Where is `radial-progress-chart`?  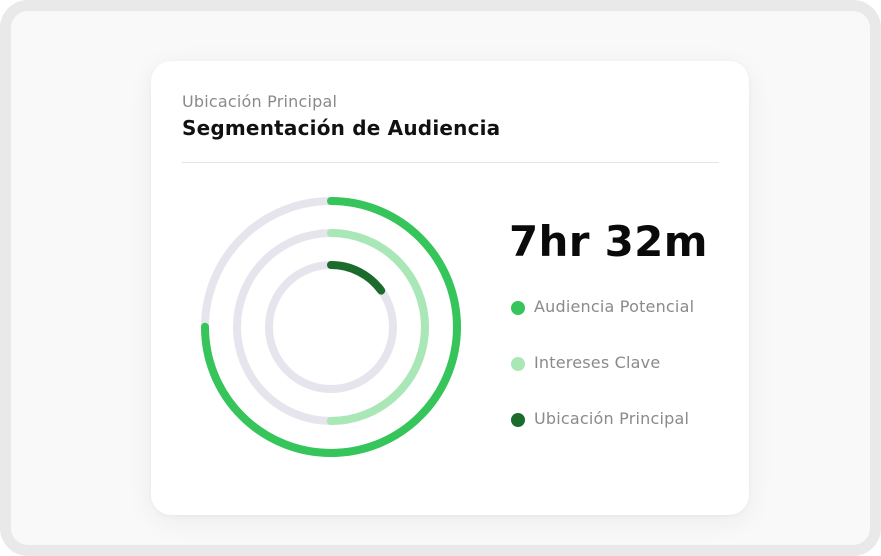 radial-progress-chart is located at coordinates (331, 327).